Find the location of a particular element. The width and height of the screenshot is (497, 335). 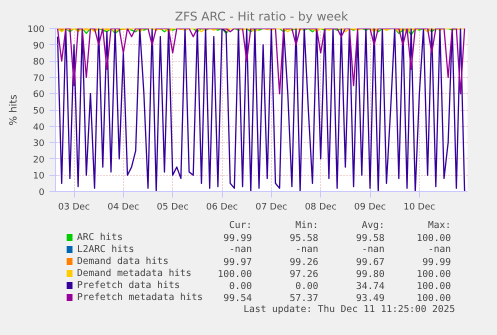

x-tick-label: 05 Dec is located at coordinates (172, 207).